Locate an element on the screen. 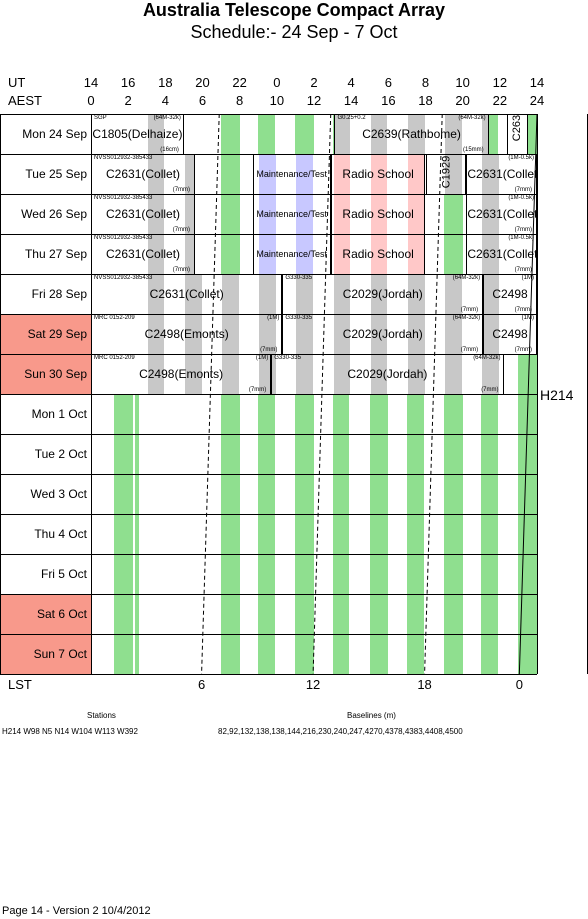 The width and height of the screenshot is (588, 919). aest-tick: 16 is located at coordinates (388, 100).